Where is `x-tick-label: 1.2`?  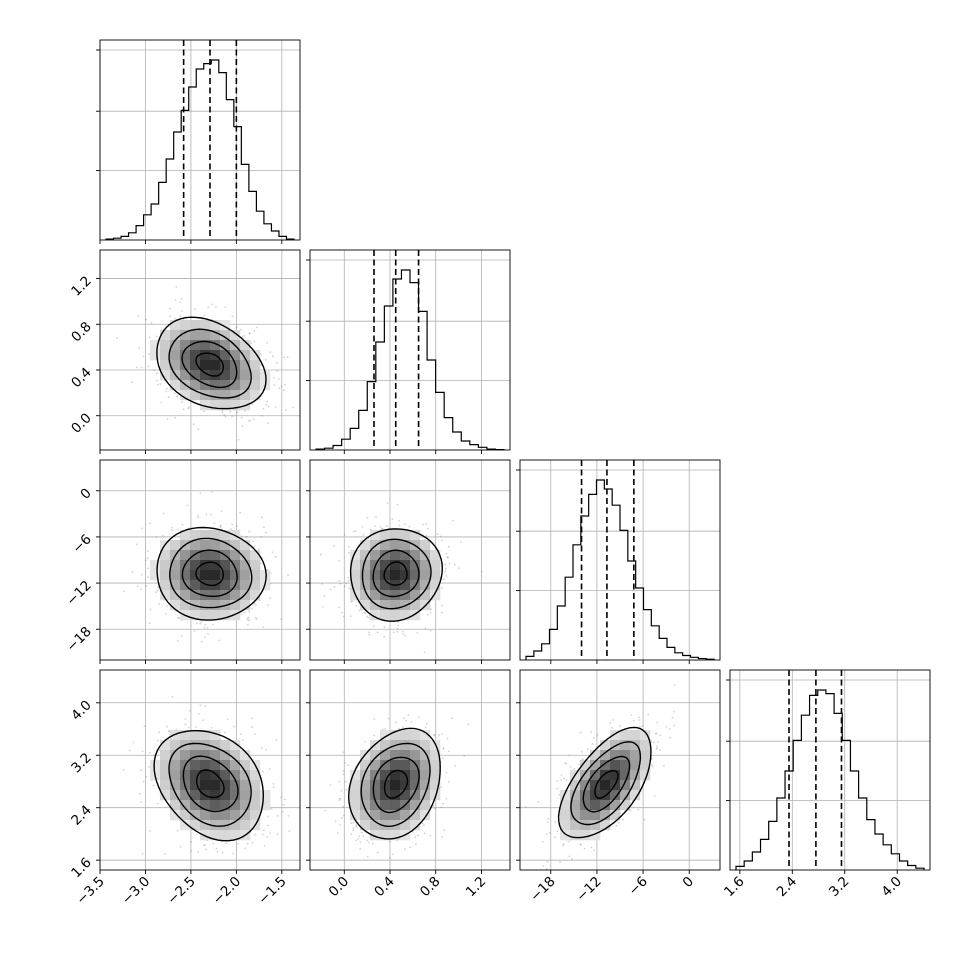
x-tick-label: 1.2 is located at coordinates (476, 887).